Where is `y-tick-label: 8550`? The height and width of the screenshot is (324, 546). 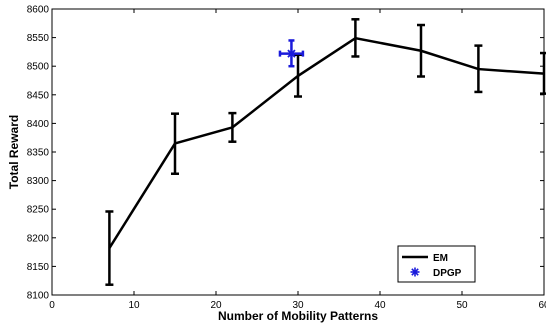
y-tick-label: 8550 is located at coordinates (38, 38).